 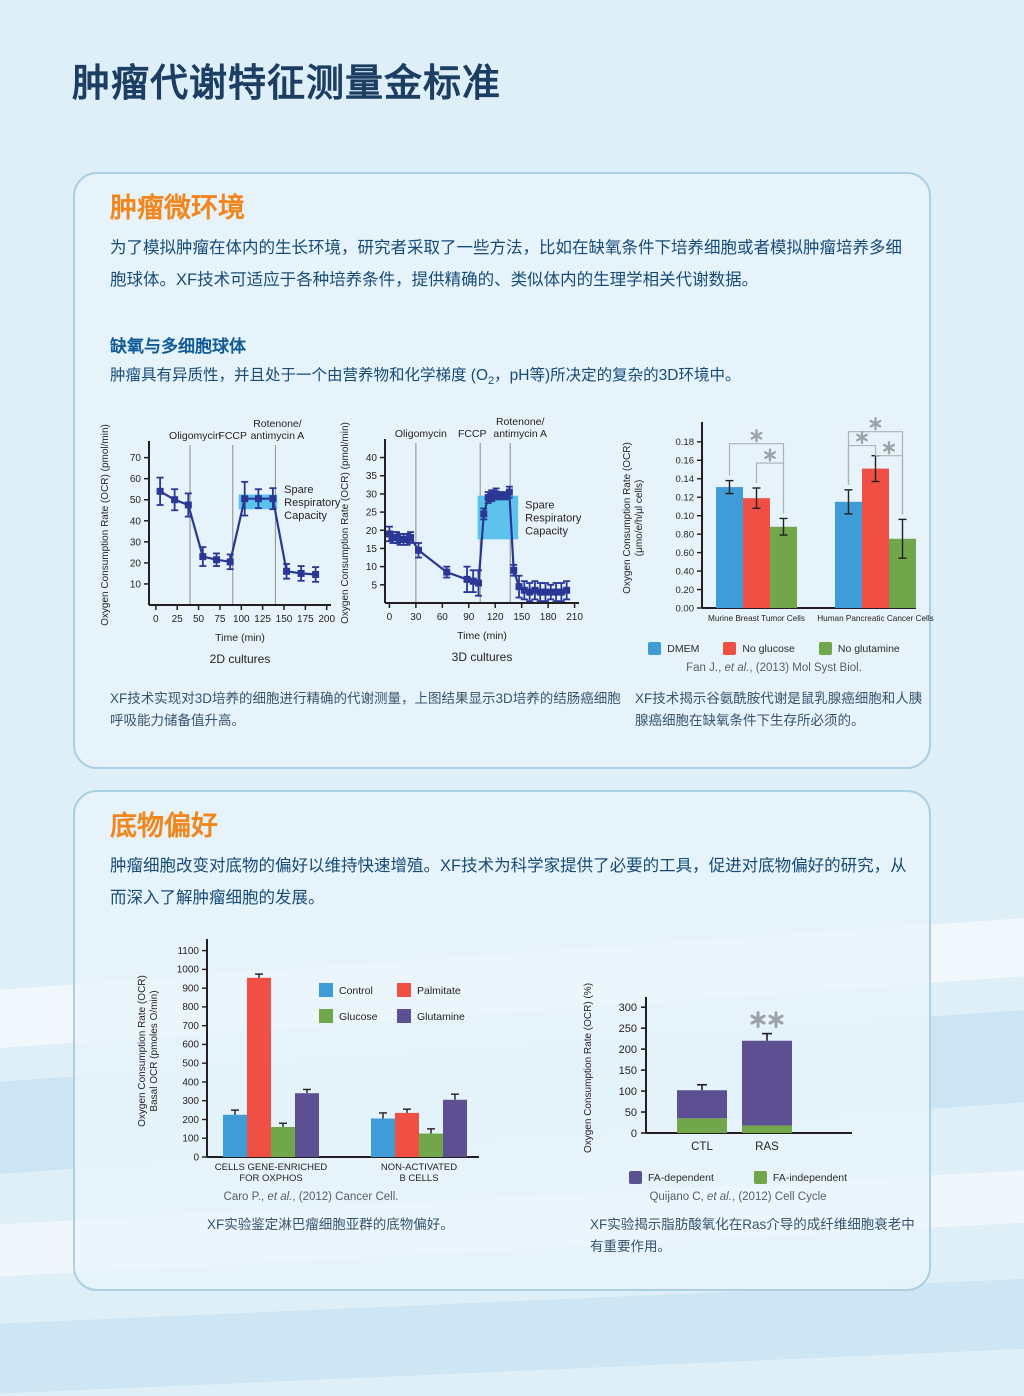 I want to click on legend-label: FA-dependent, so click(x=680, y=1177).